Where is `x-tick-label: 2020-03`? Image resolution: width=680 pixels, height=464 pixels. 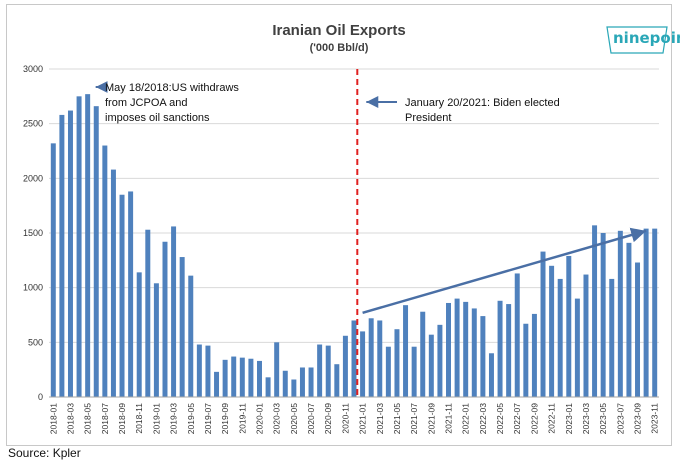
x-tick-label: 2020-03 is located at coordinates (277, 418).